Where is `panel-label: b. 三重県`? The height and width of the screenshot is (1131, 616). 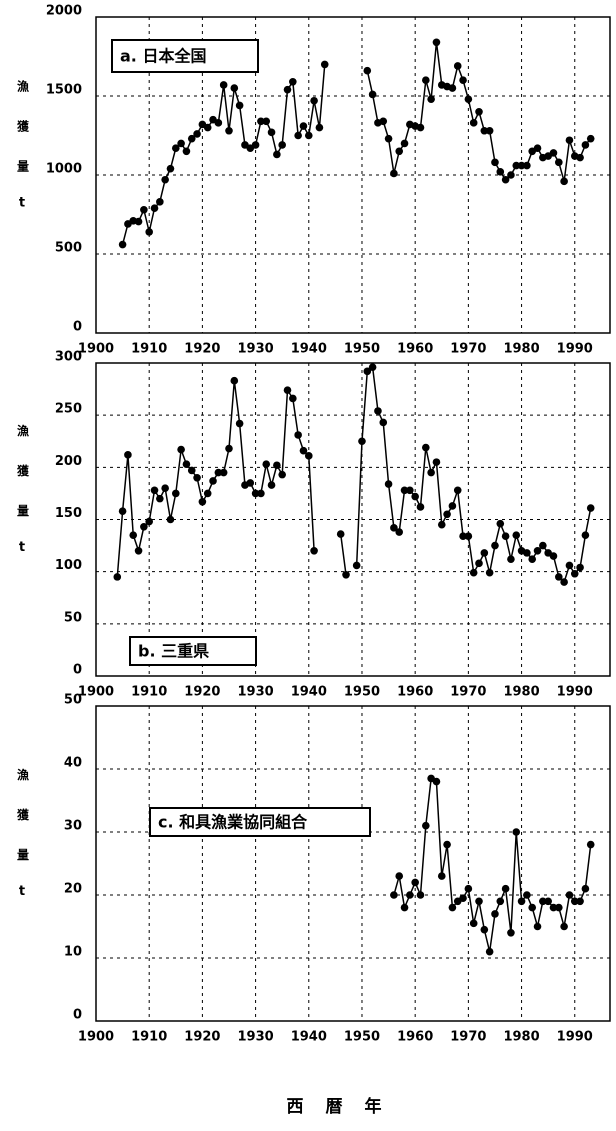
panel-label: b. 三重県 is located at coordinates (173, 651).